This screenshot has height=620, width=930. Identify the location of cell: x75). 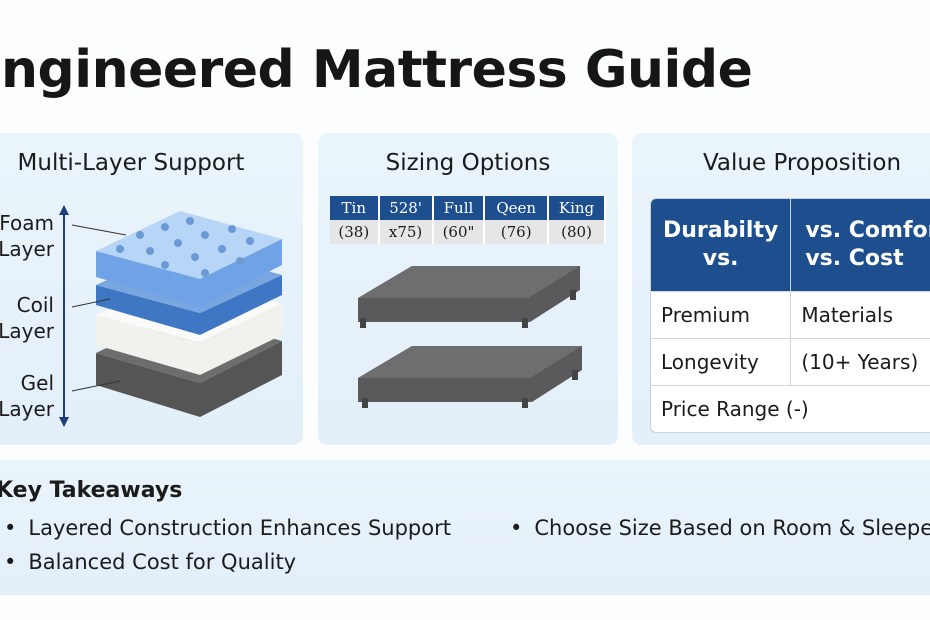
(406, 232).